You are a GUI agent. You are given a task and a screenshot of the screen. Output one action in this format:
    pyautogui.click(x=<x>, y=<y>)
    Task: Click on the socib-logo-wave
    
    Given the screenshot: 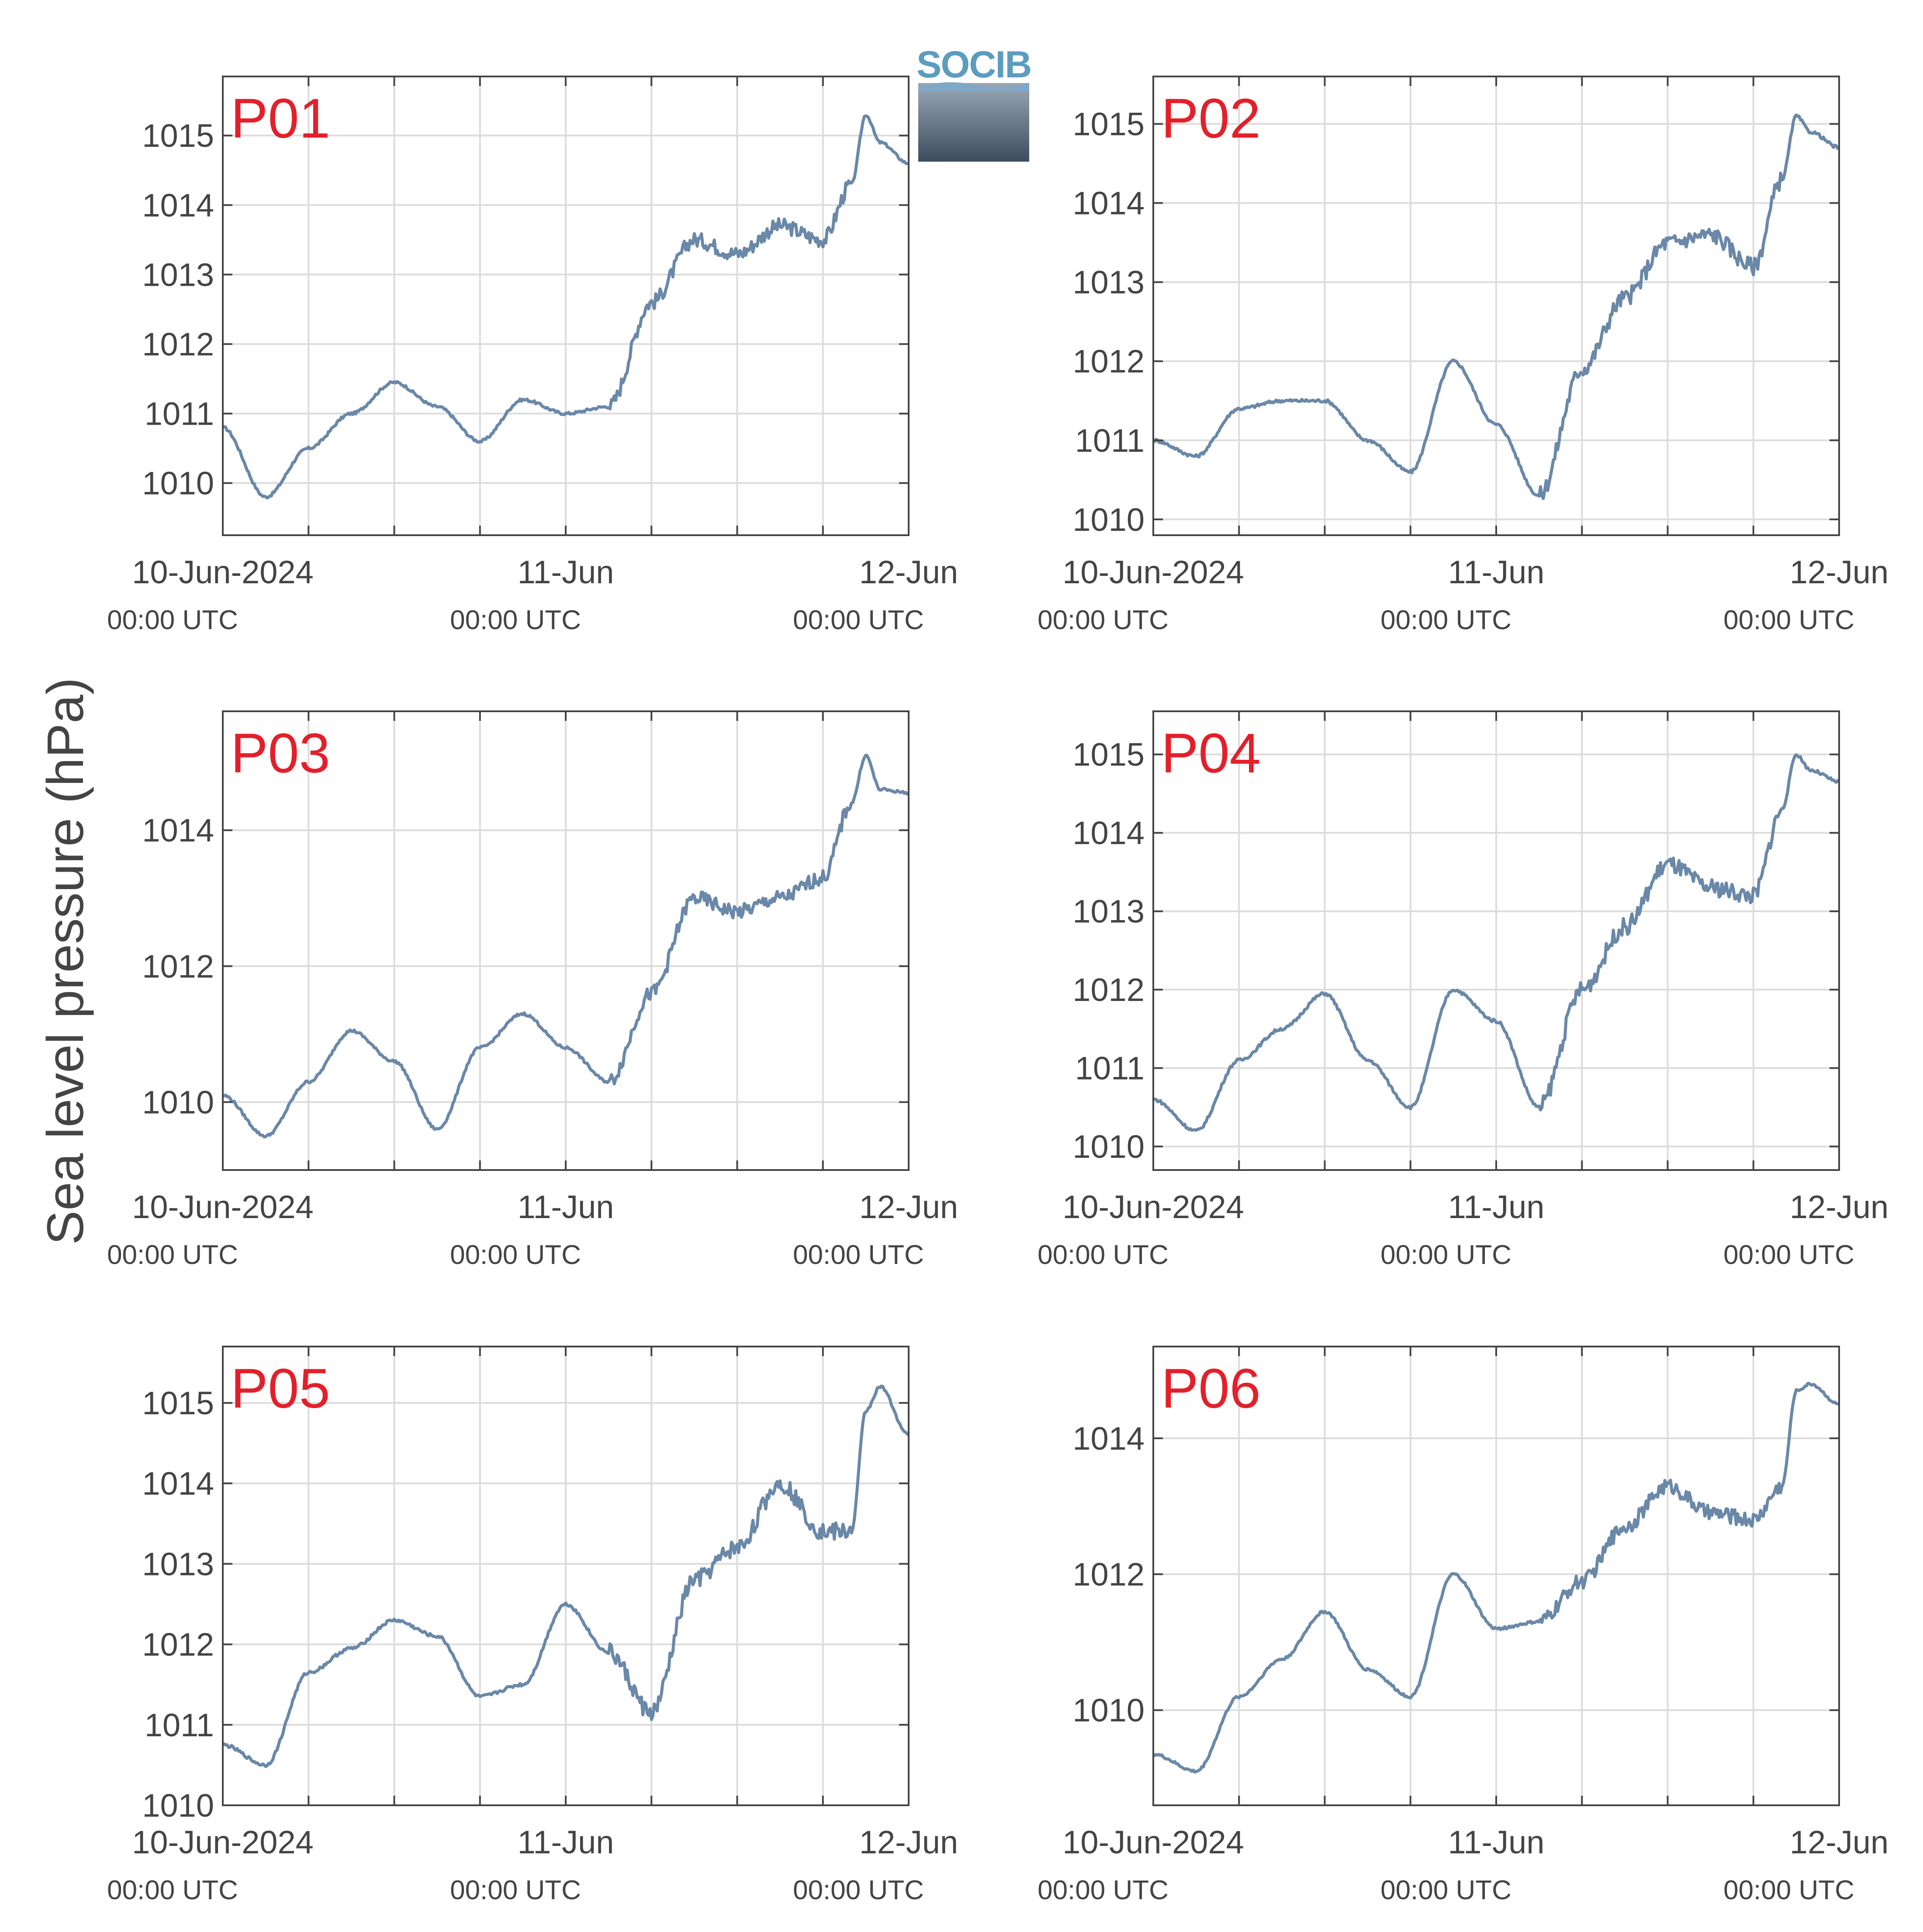 What is the action you would take?
    pyautogui.click(x=973, y=86)
    